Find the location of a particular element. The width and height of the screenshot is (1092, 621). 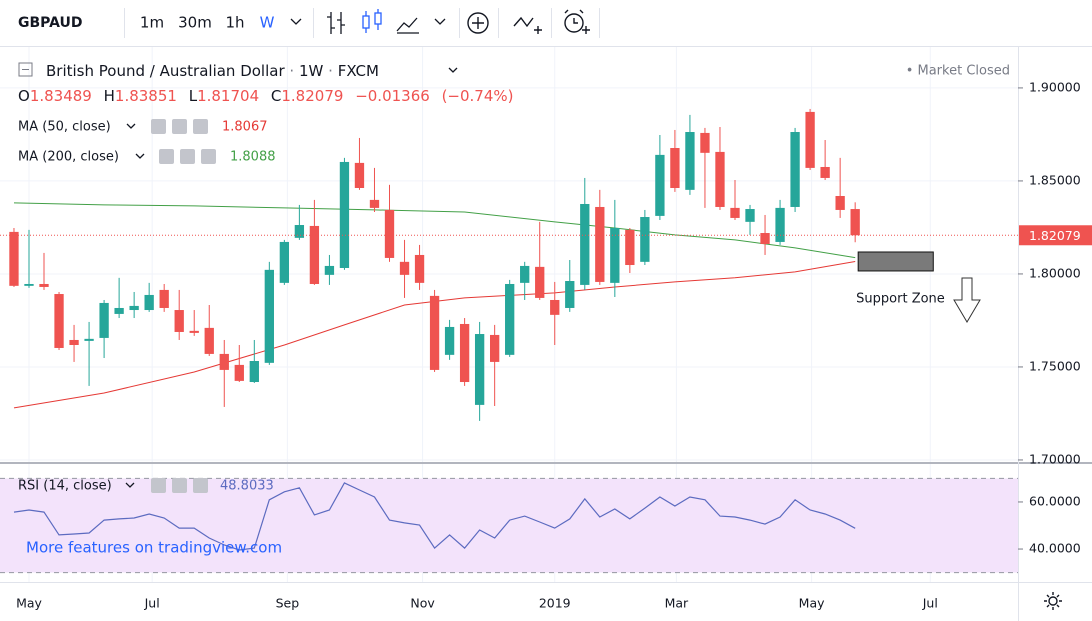

timeframe: 1W is located at coordinates (311, 71).